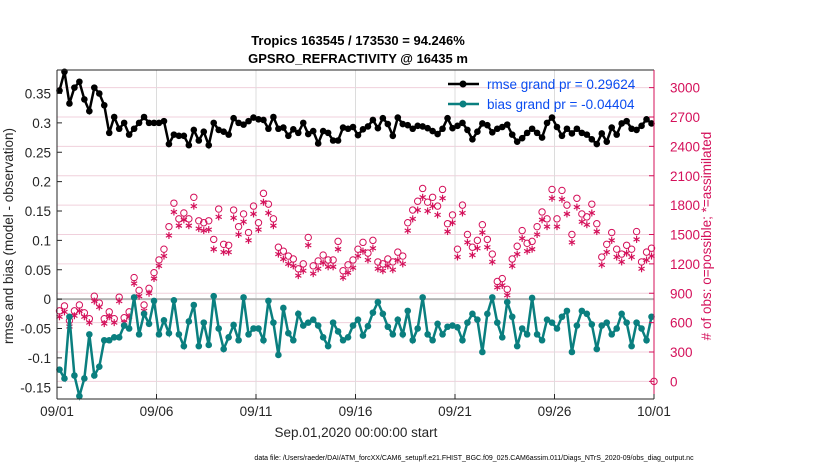  I want to click on y-tick-label-right: 600, so click(681, 323).